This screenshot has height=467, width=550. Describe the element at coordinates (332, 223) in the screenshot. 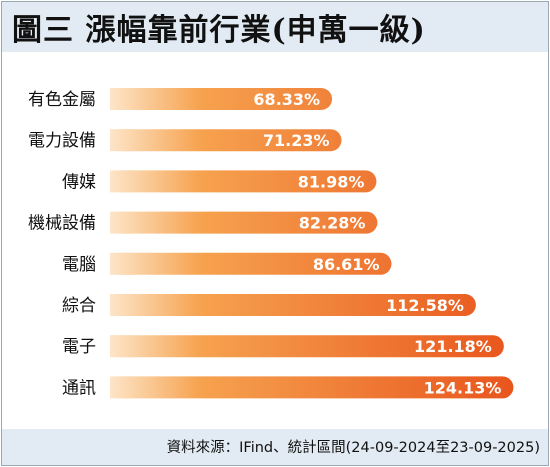

I see `value-label: 82.28%` at that location.